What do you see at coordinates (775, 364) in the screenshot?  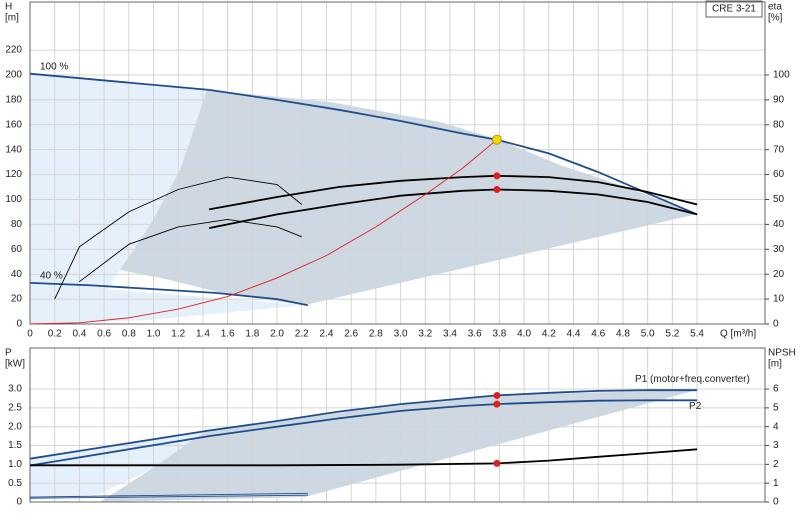 I see `y2-axis-unit: [m]` at bounding box center [775, 364].